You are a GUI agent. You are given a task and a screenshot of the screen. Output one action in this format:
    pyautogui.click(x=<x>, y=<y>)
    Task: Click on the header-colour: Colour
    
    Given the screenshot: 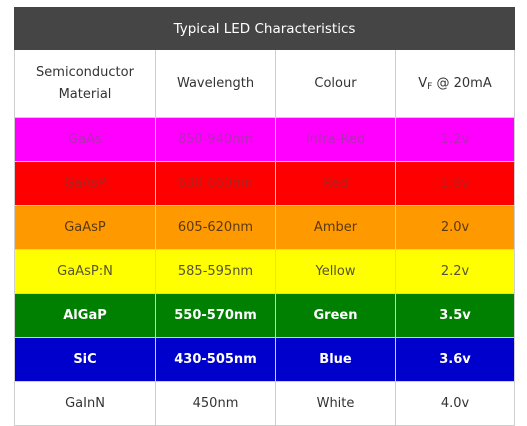 What is the action you would take?
    pyautogui.click(x=335, y=83)
    